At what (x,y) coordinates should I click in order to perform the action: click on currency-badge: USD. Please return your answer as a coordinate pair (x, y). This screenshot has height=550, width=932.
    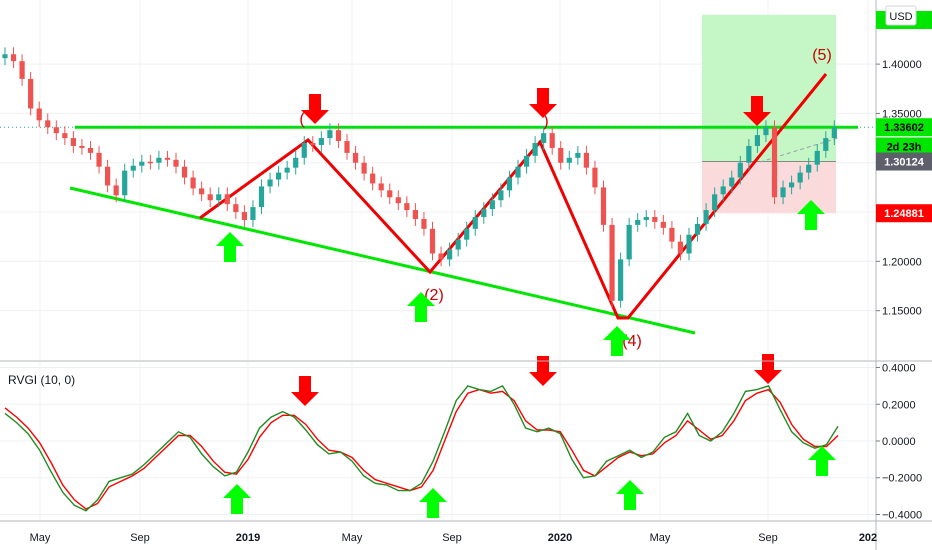
    Looking at the image, I should click on (900, 17).